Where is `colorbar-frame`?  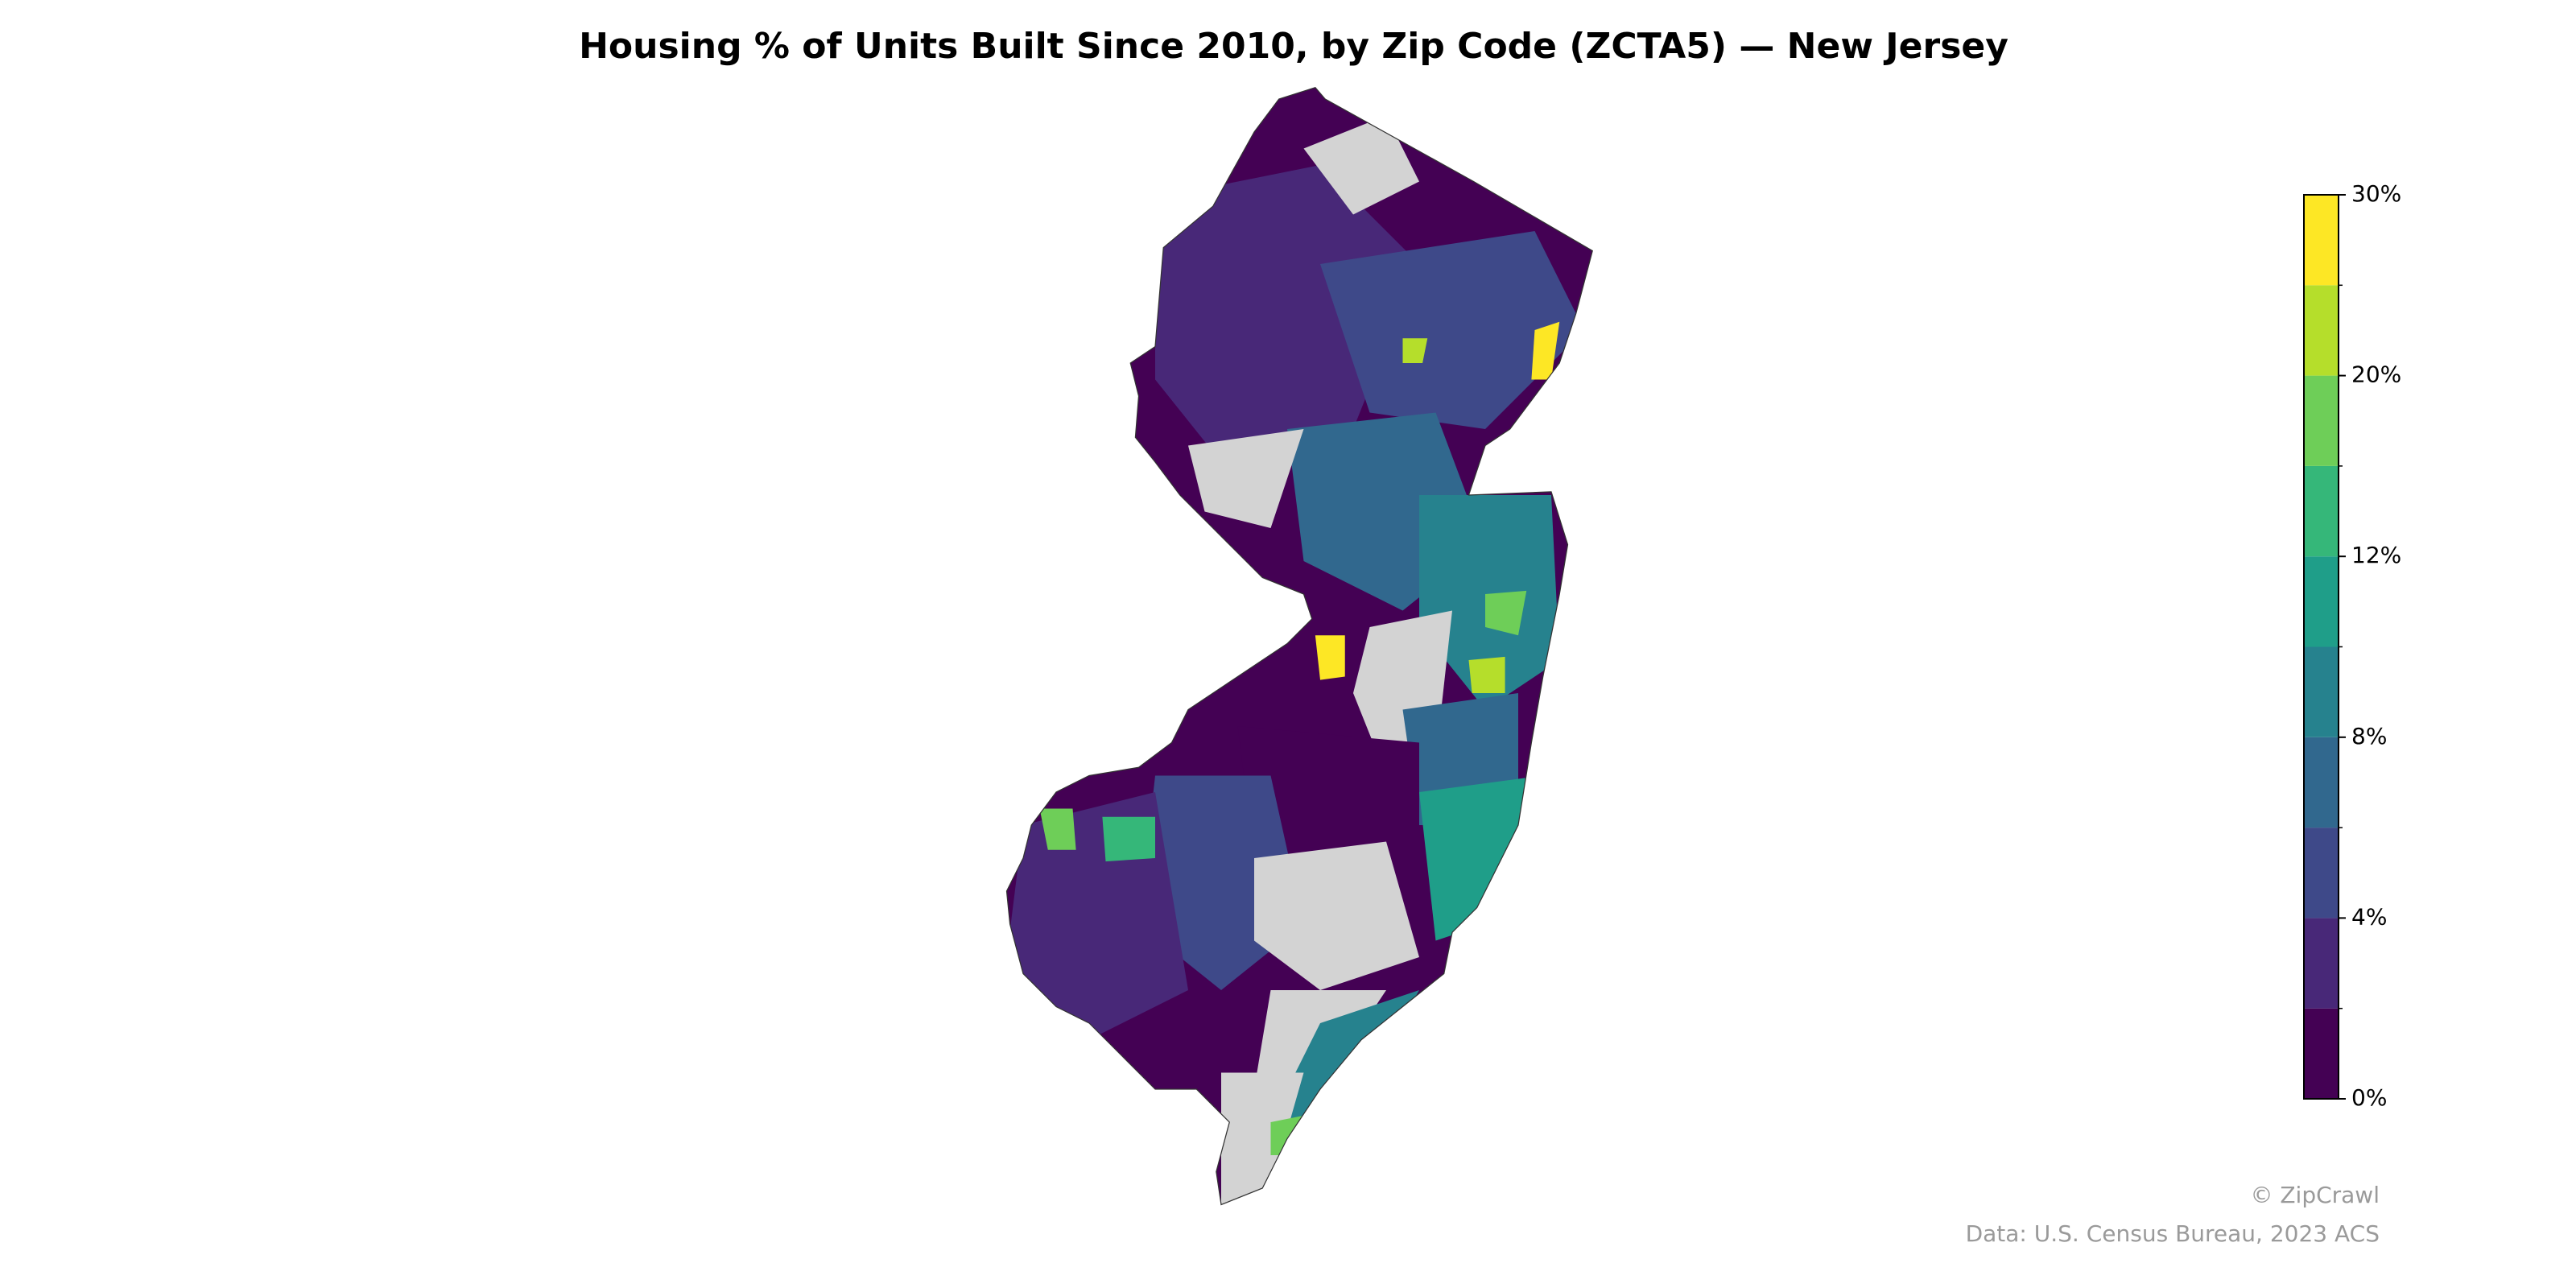
colorbar-frame is located at coordinates (2321, 647).